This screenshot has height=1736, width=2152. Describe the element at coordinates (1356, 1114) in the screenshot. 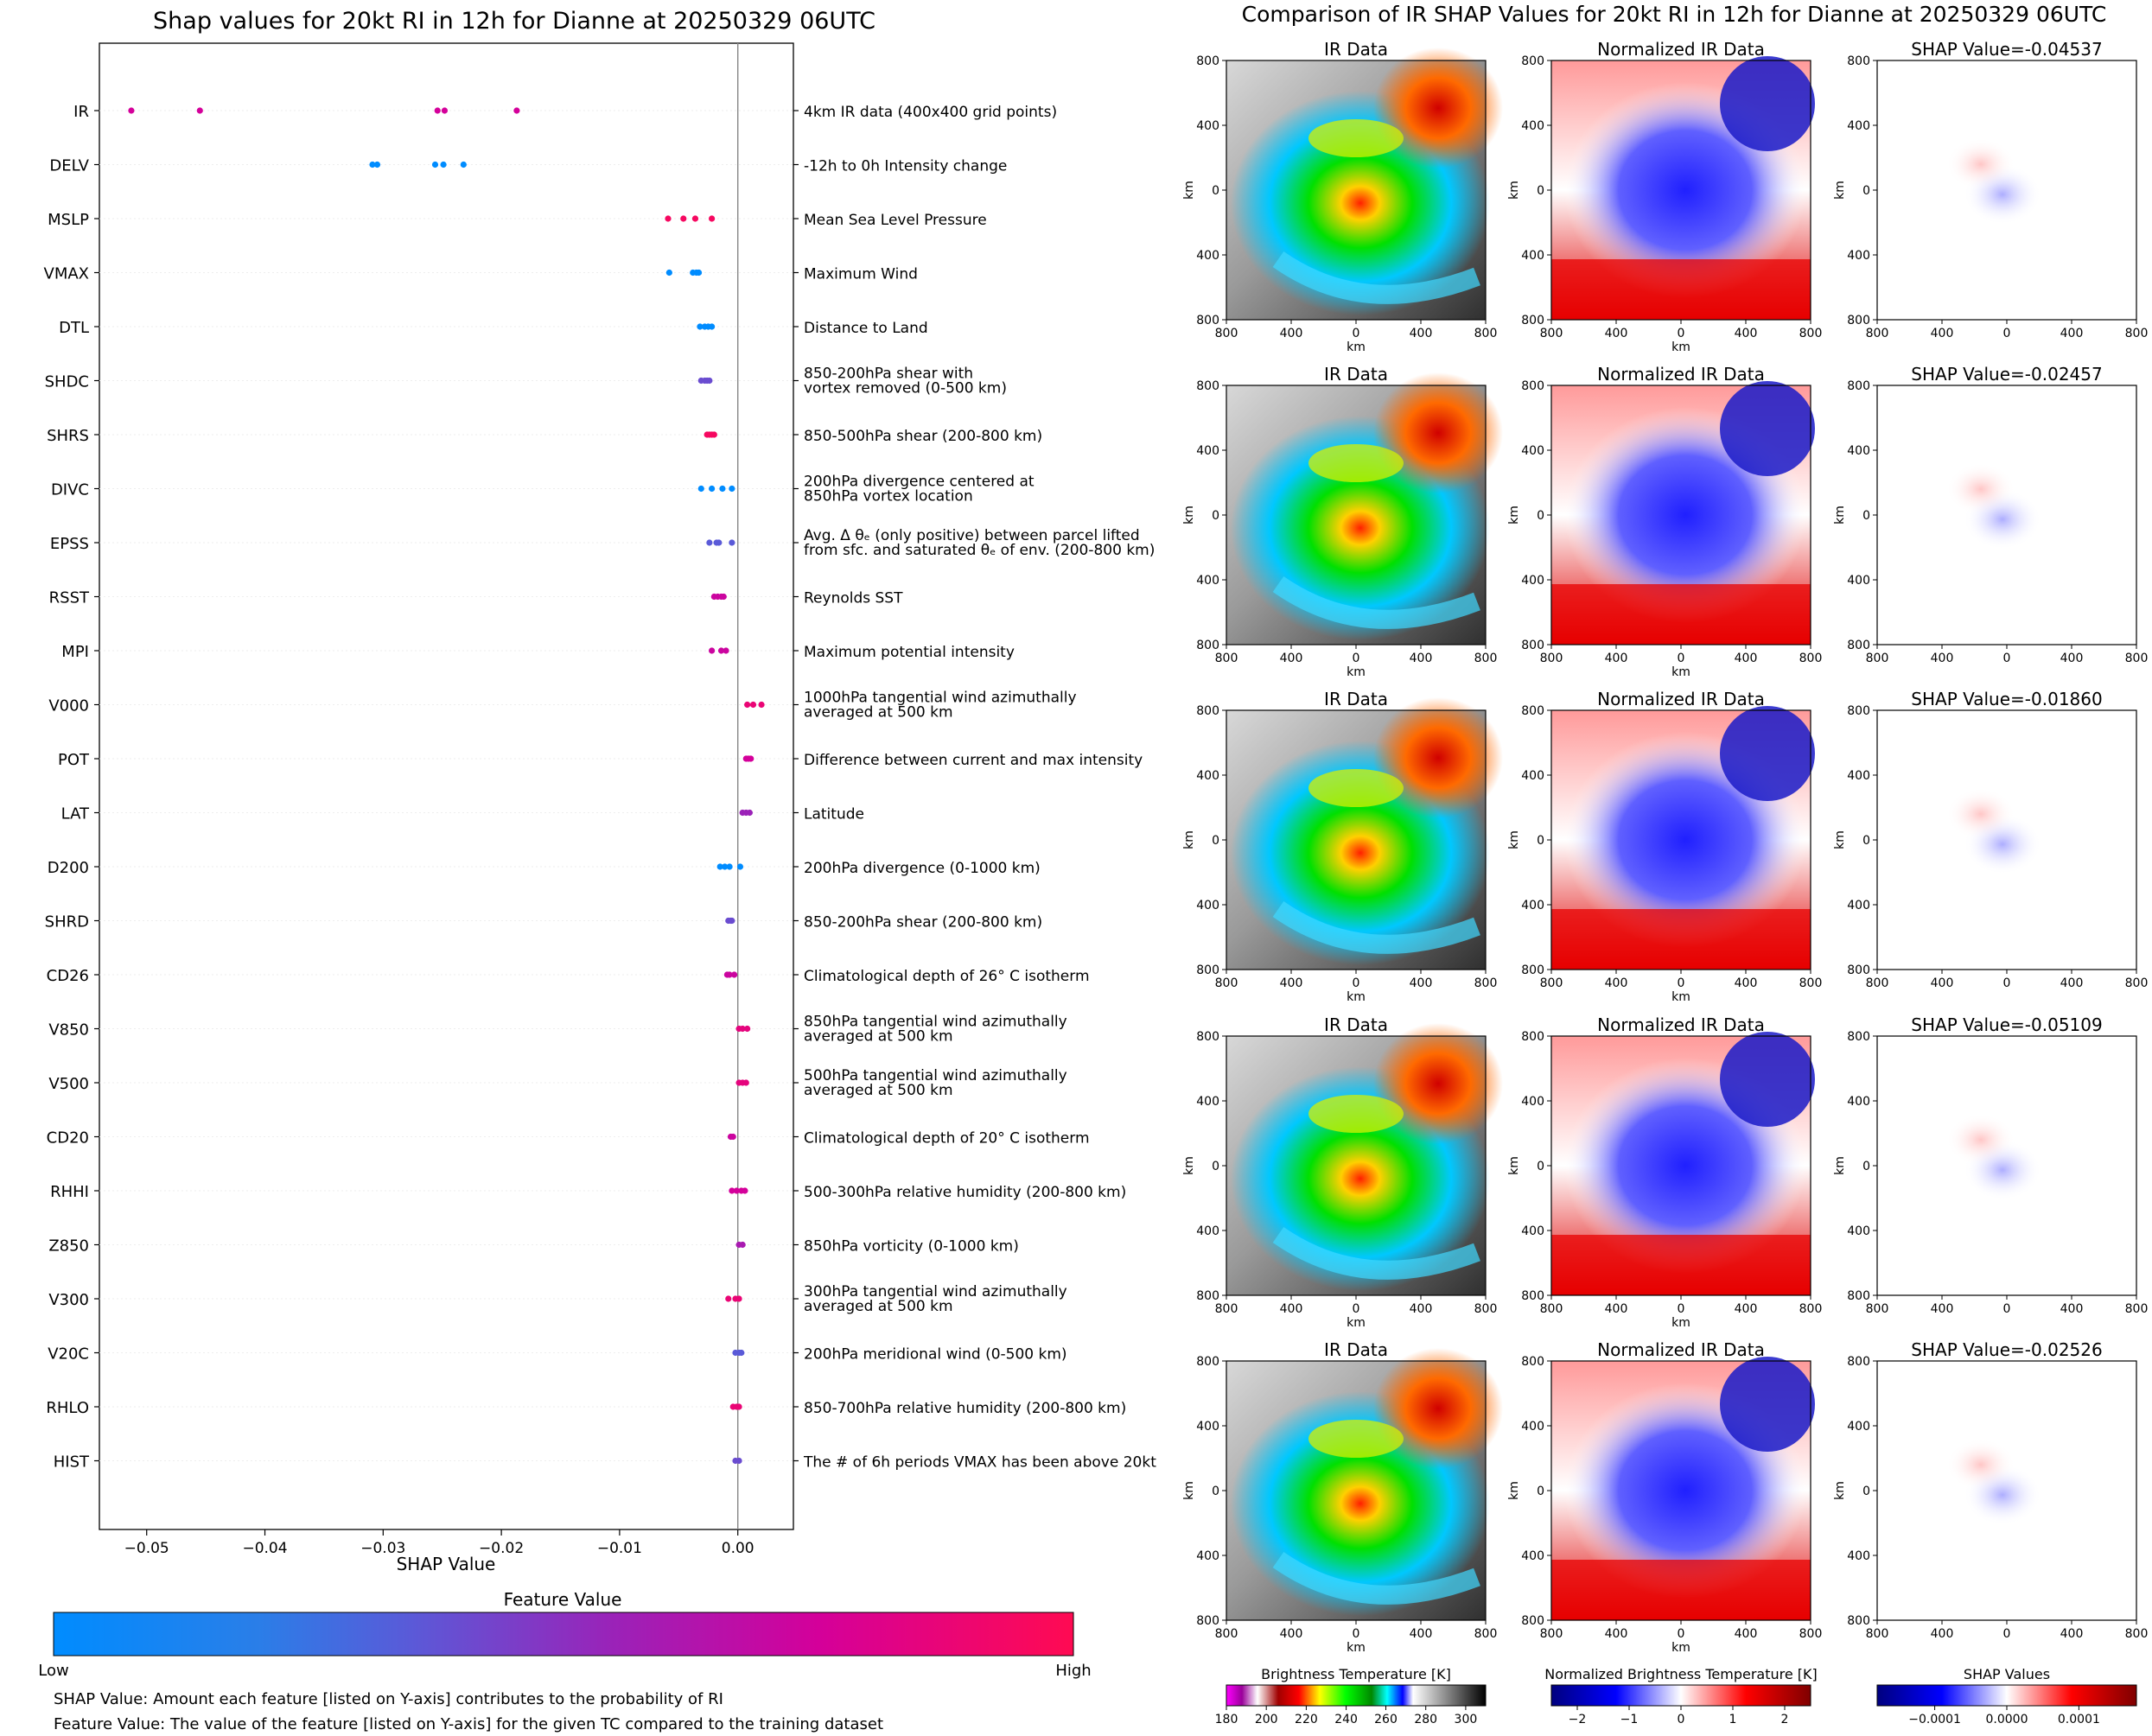

I see `ir-band-north` at that location.